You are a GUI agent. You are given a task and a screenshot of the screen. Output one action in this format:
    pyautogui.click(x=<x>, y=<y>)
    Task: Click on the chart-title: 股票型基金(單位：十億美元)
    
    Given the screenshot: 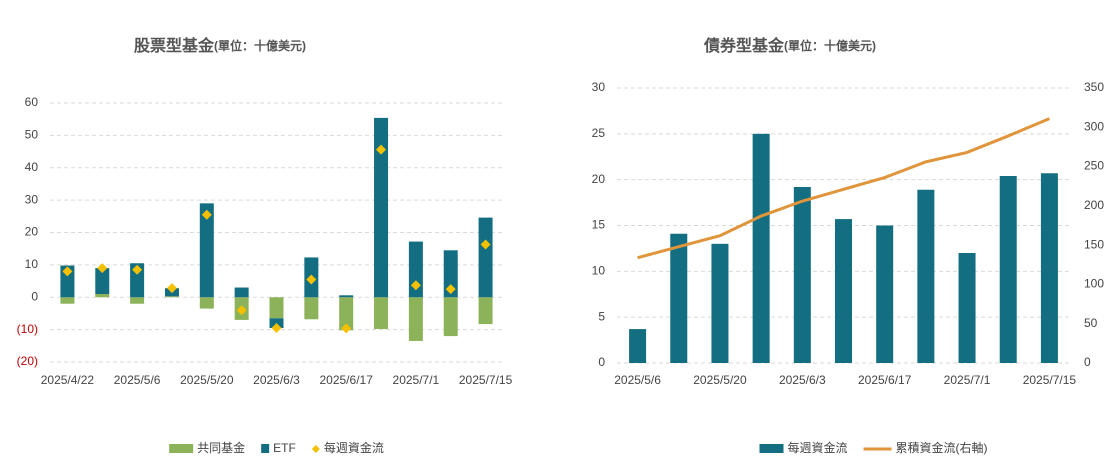 What is the action you would take?
    pyautogui.click(x=220, y=45)
    